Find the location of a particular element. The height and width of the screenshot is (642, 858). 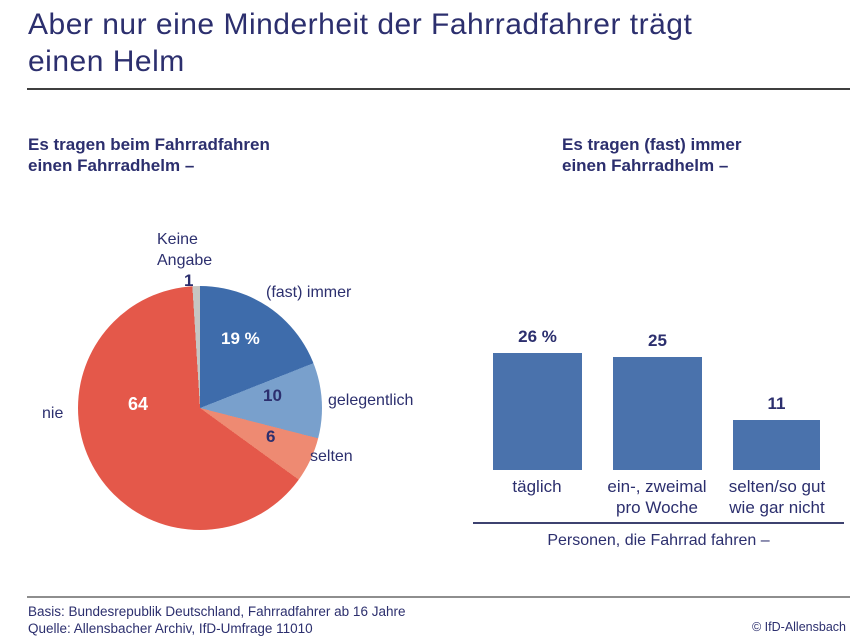

bar-value-taeglich: 26 % is located at coordinates (537, 336).